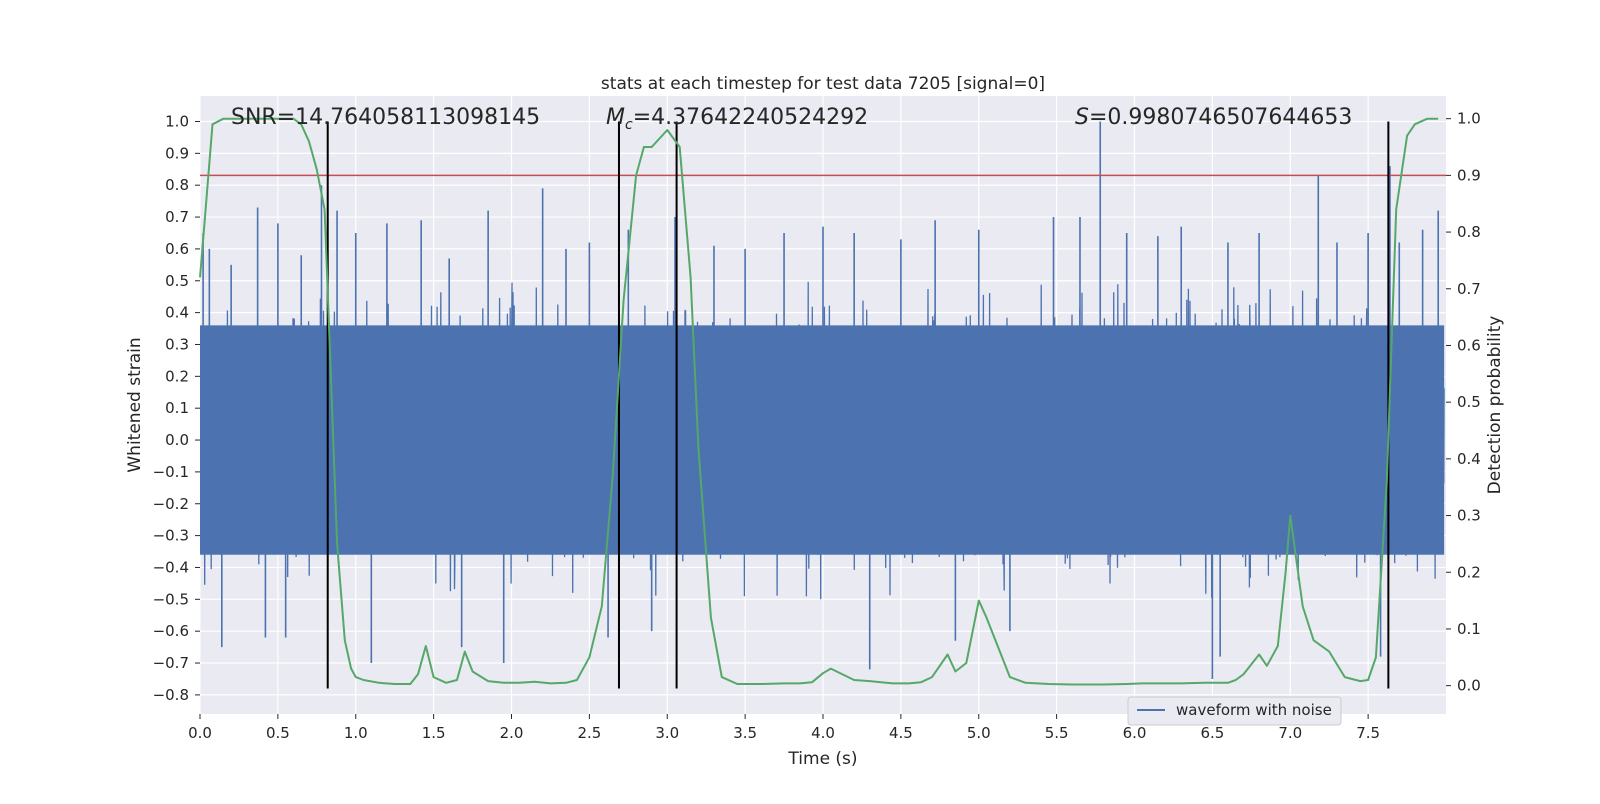  I want to click on y-tick-label: −0.2, so click(171, 504).